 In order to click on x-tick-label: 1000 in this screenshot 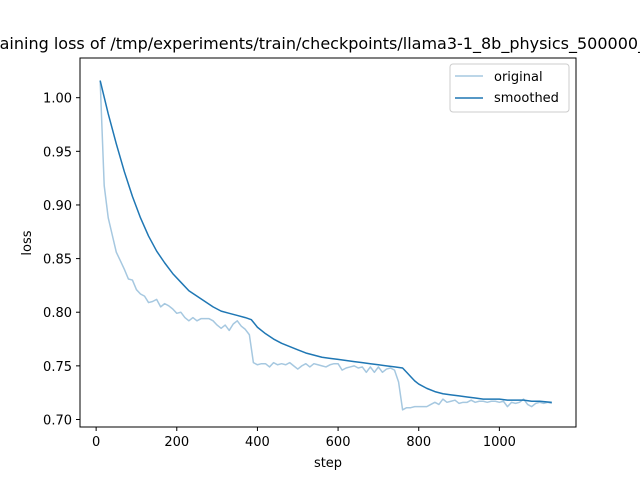, I will do `click(499, 442)`.